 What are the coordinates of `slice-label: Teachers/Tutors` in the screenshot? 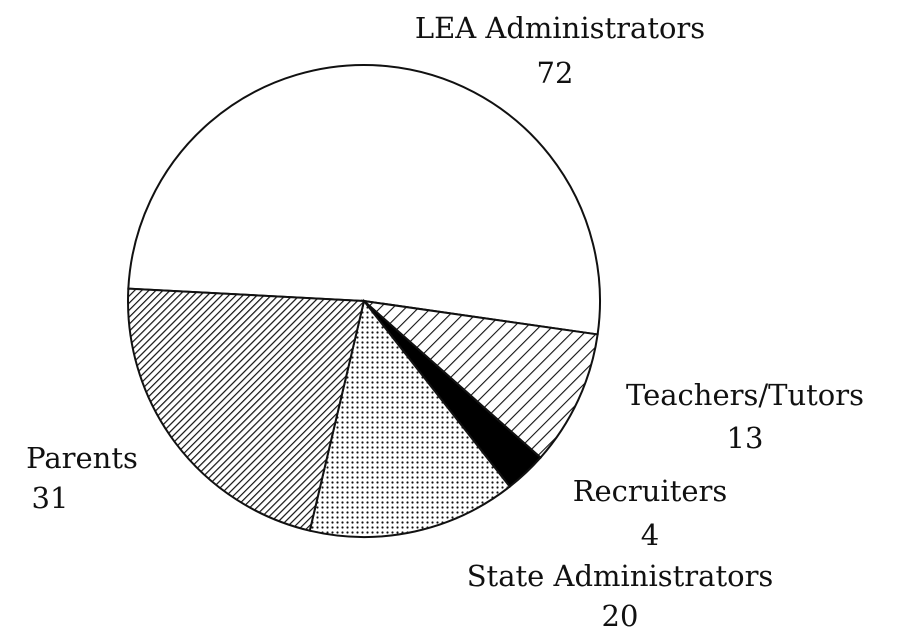 It's located at (745, 395).